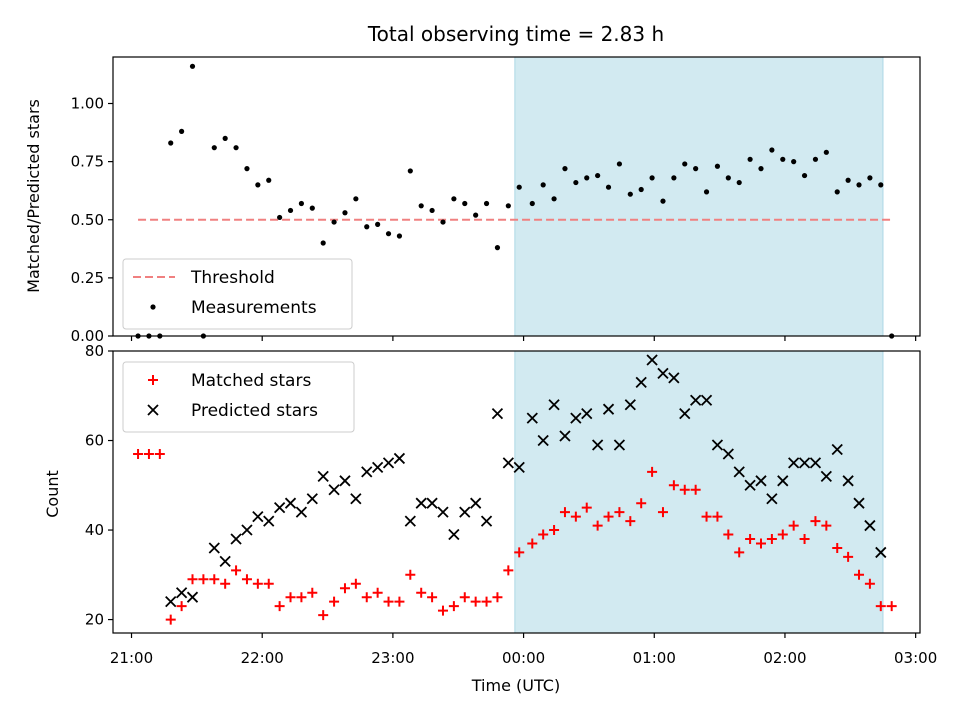  I want to click on legend-label: Threshold, so click(232, 278).